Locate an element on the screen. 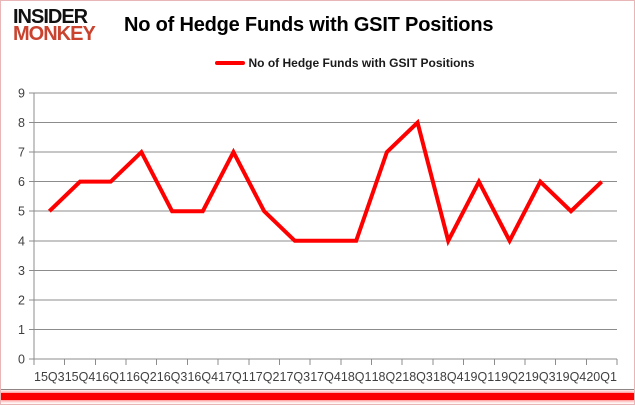  insider-monkey-logo: INSIDER MONKEY is located at coordinates (54, 25).